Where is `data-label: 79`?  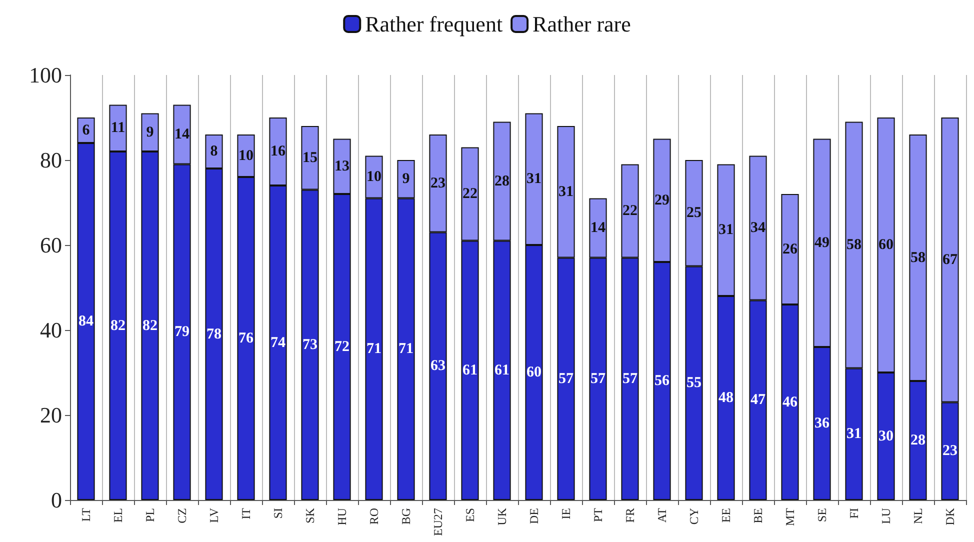 data-label: 79 is located at coordinates (182, 332).